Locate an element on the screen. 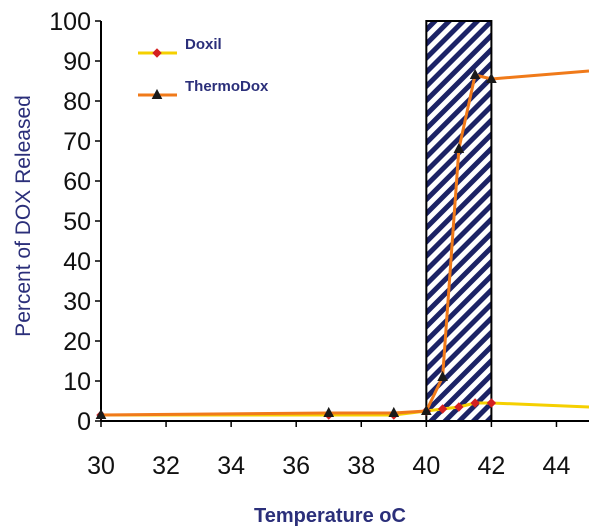 This screenshot has height=531, width=589. x-tick-label: 36 is located at coordinates (296, 466).